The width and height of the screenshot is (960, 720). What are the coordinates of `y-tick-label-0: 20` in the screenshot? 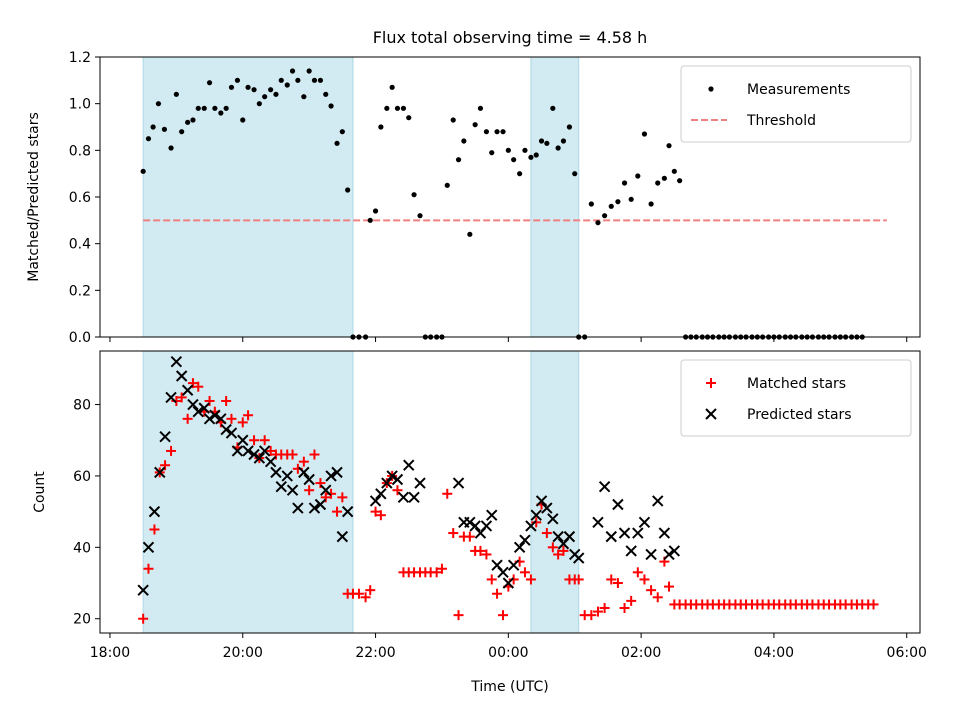 It's located at (82, 620).